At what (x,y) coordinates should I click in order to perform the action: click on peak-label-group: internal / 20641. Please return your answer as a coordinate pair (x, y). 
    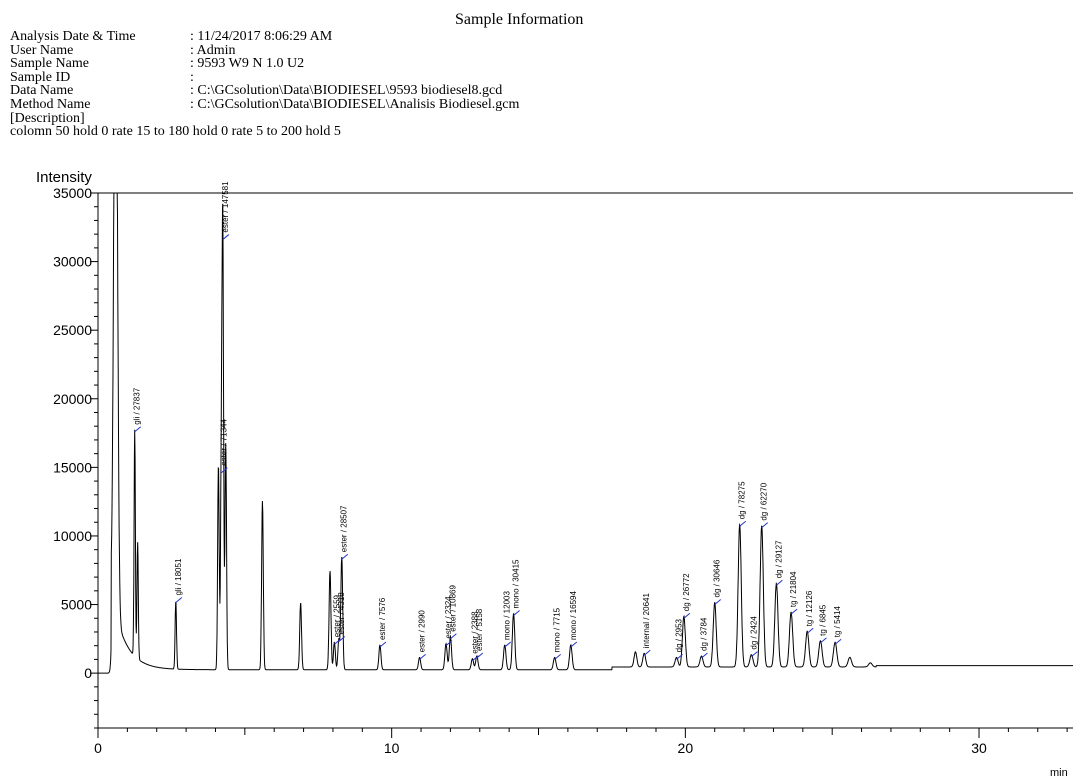
    Looking at the image, I should click on (646, 624).